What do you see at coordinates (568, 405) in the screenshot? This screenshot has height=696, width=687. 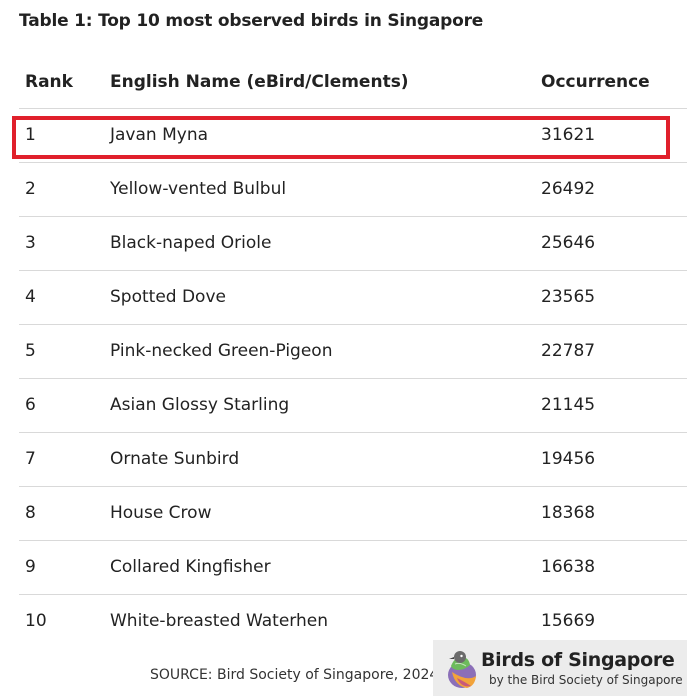 I see `cell-occurrence: 21145` at bounding box center [568, 405].